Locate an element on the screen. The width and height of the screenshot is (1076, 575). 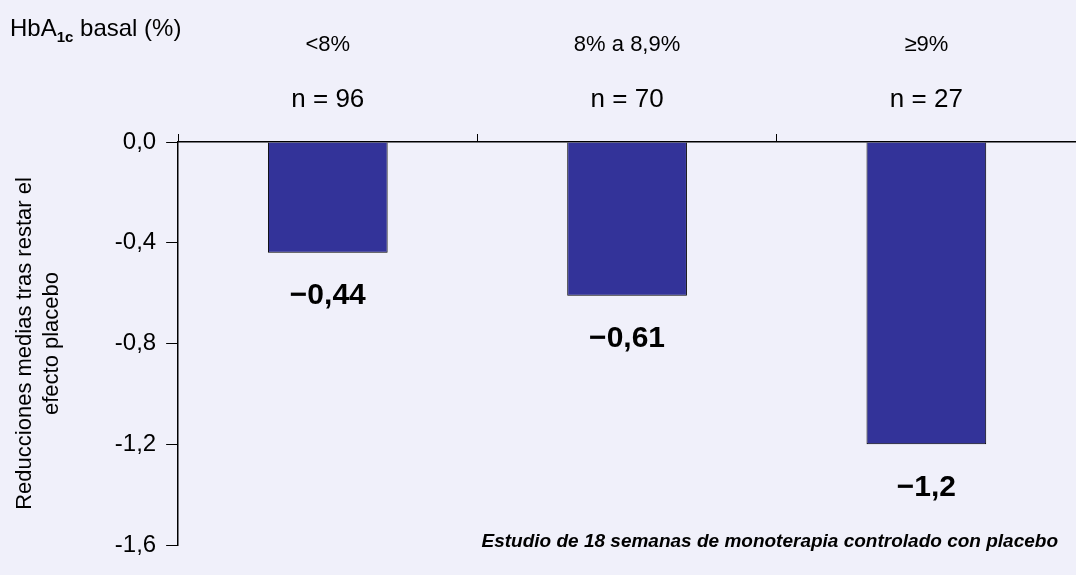
data-label: −1,2 is located at coordinates (926, 485).